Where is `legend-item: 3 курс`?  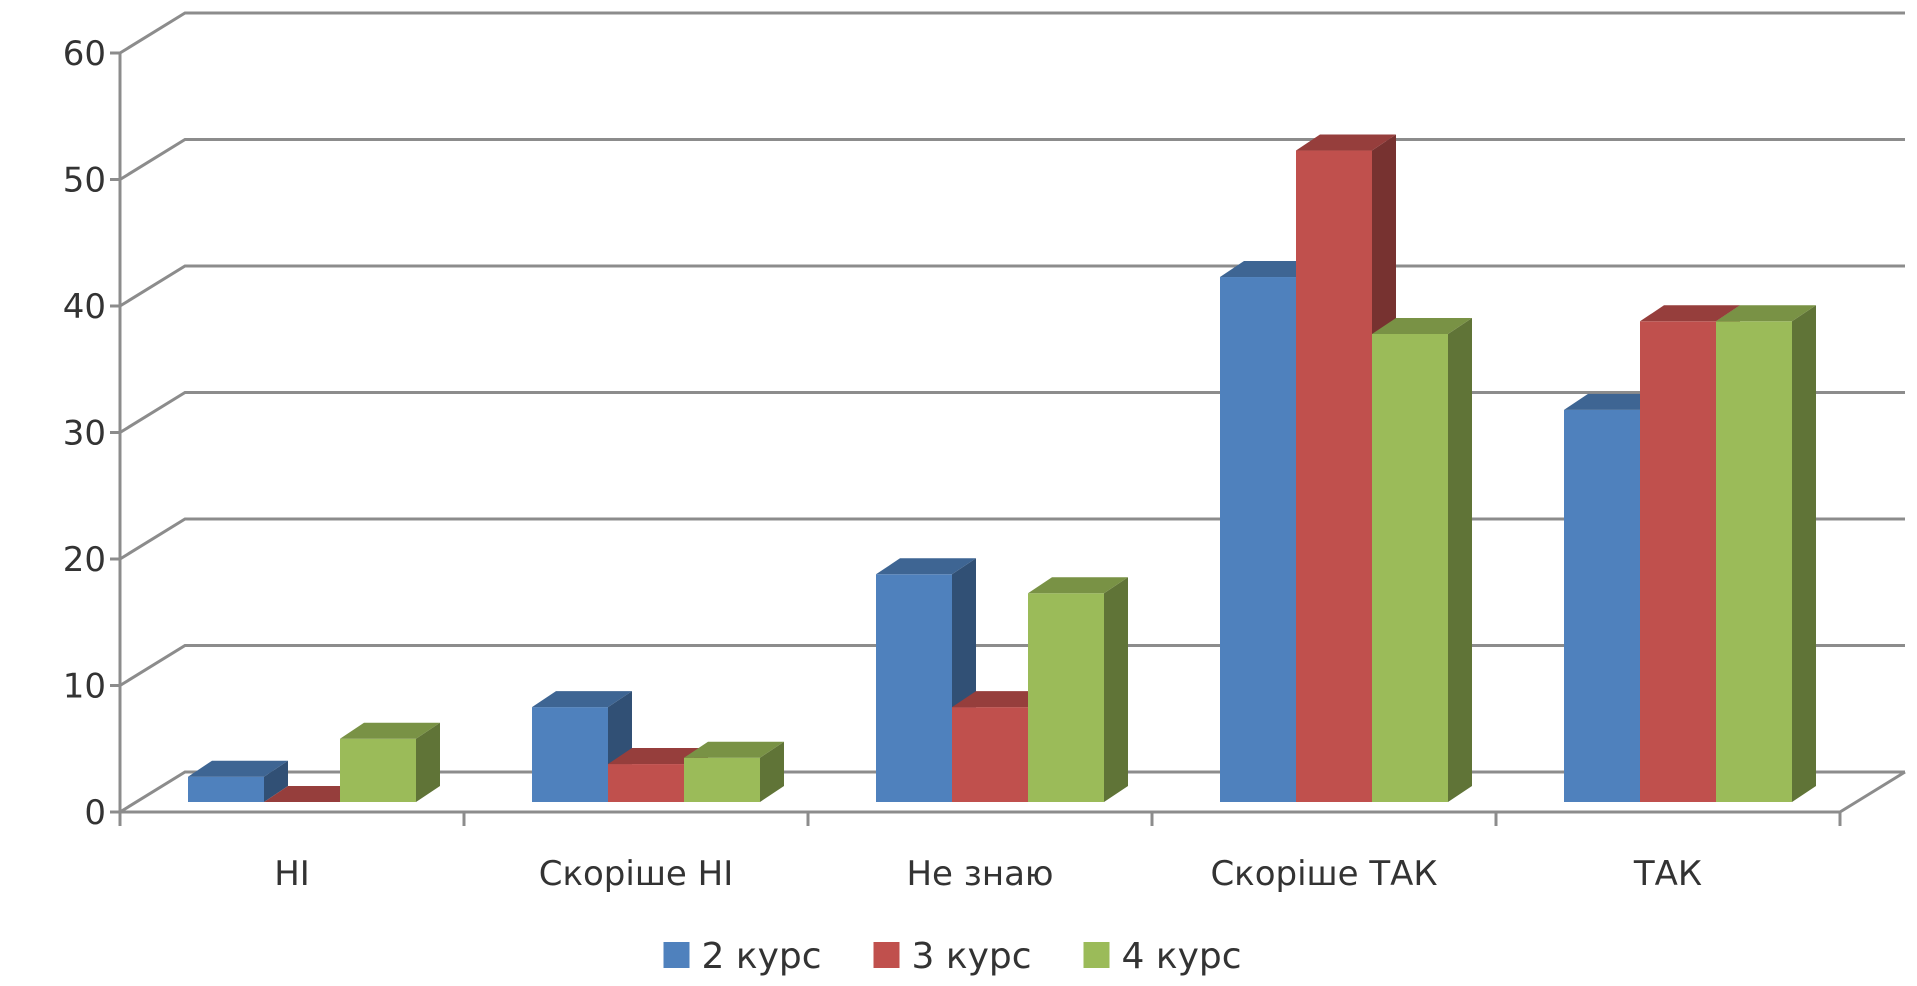 legend-item: 3 курс is located at coordinates (952, 956).